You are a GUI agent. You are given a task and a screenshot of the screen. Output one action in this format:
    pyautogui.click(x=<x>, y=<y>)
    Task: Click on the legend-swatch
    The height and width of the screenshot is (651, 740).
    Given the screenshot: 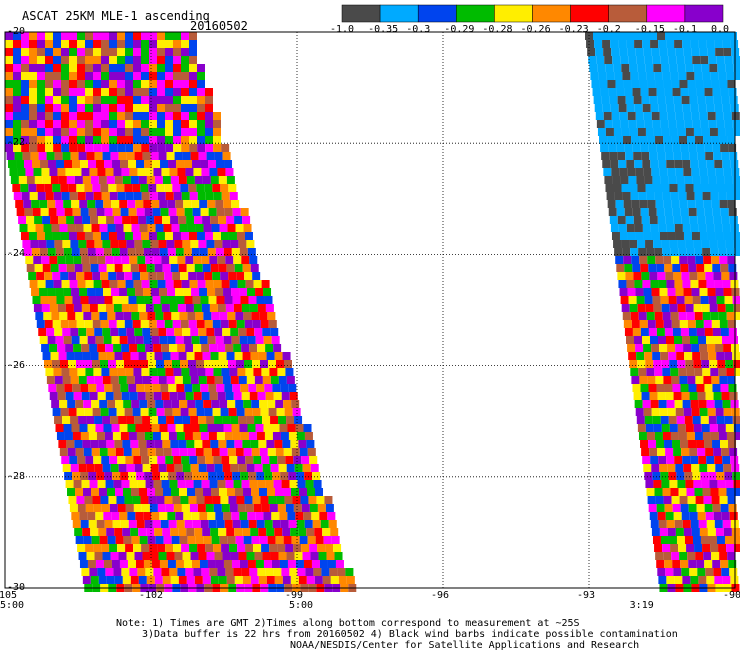 What is the action you would take?
    pyautogui.click(x=666, y=13)
    